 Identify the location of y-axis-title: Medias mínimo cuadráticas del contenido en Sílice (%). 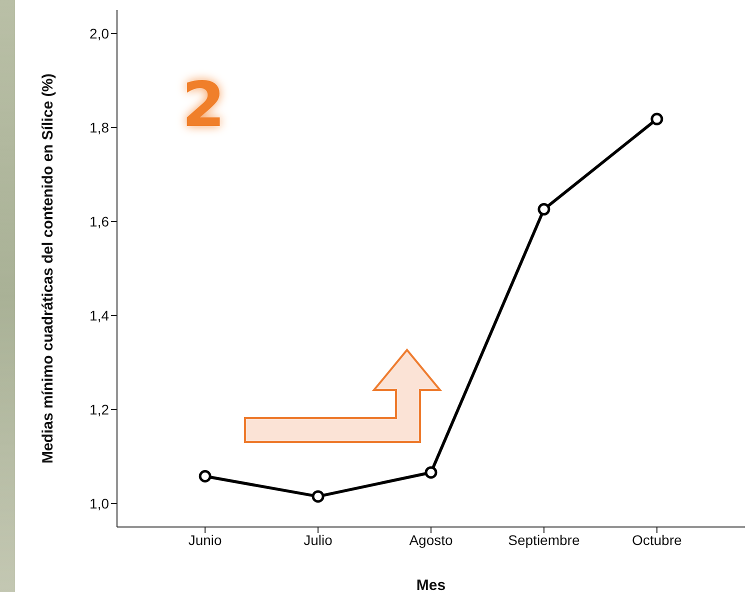
(47, 268).